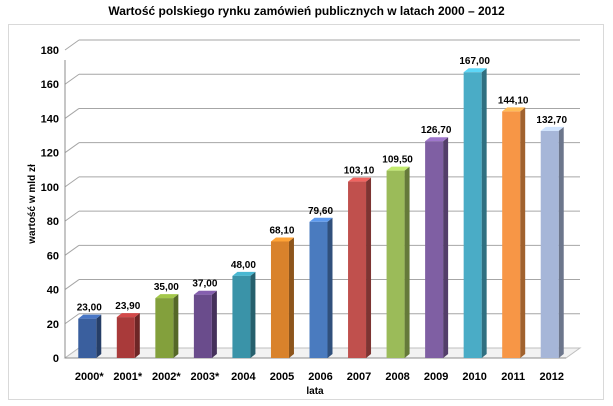  What do you see at coordinates (89, 308) in the screenshot?
I see `data-label: 23,00` at bounding box center [89, 308].